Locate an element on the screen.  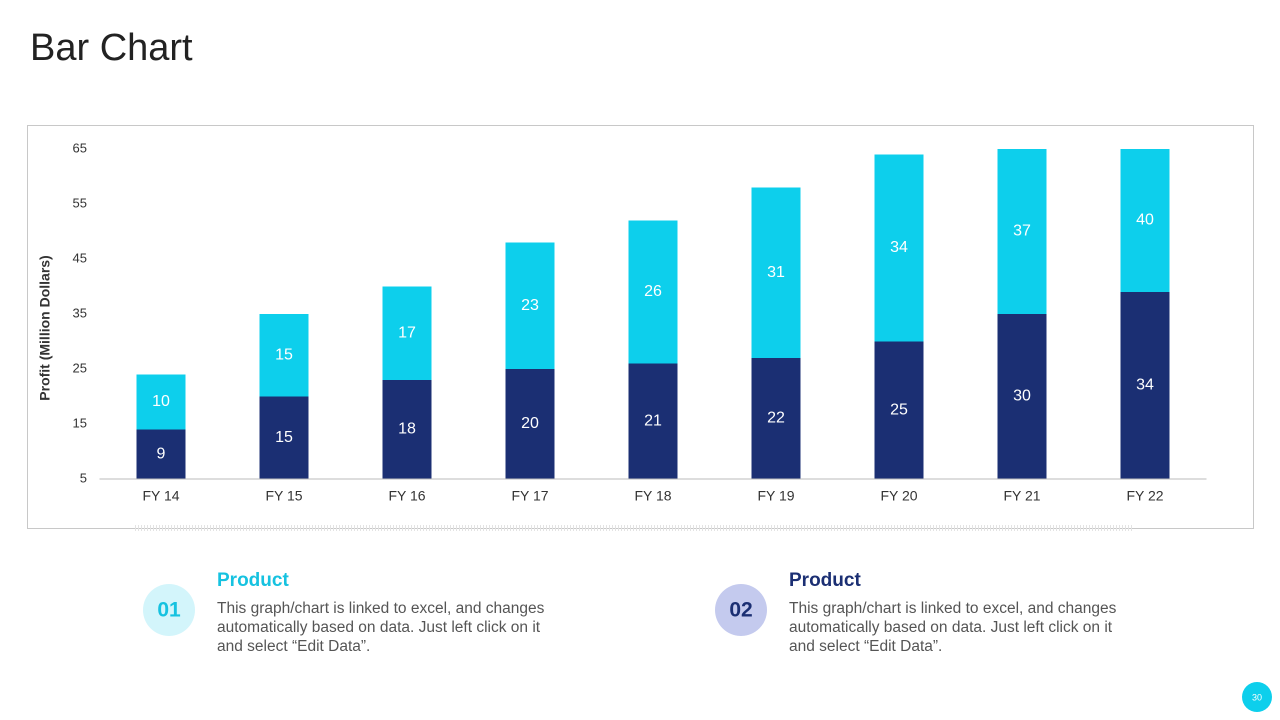
x-tick-label: FY 15 is located at coordinates (283, 496).